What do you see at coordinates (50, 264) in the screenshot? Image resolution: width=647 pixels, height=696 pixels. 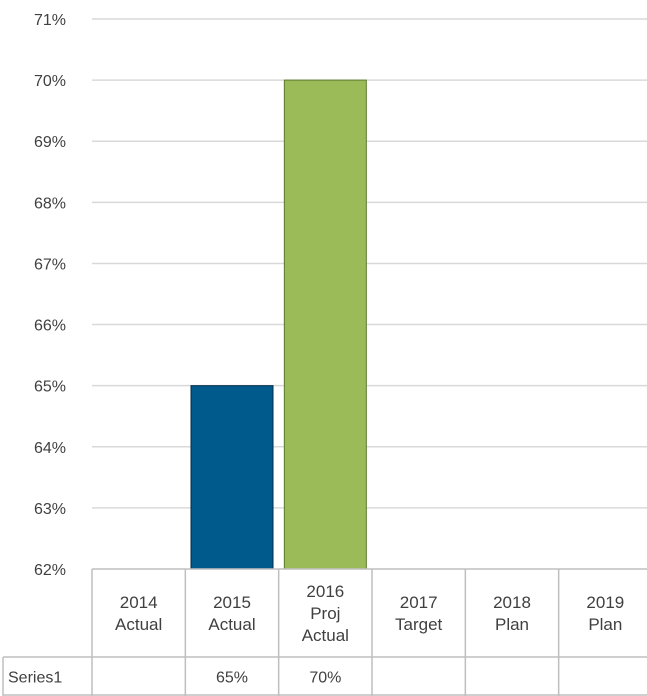 I see `y-tick-label: 67%` at bounding box center [50, 264].